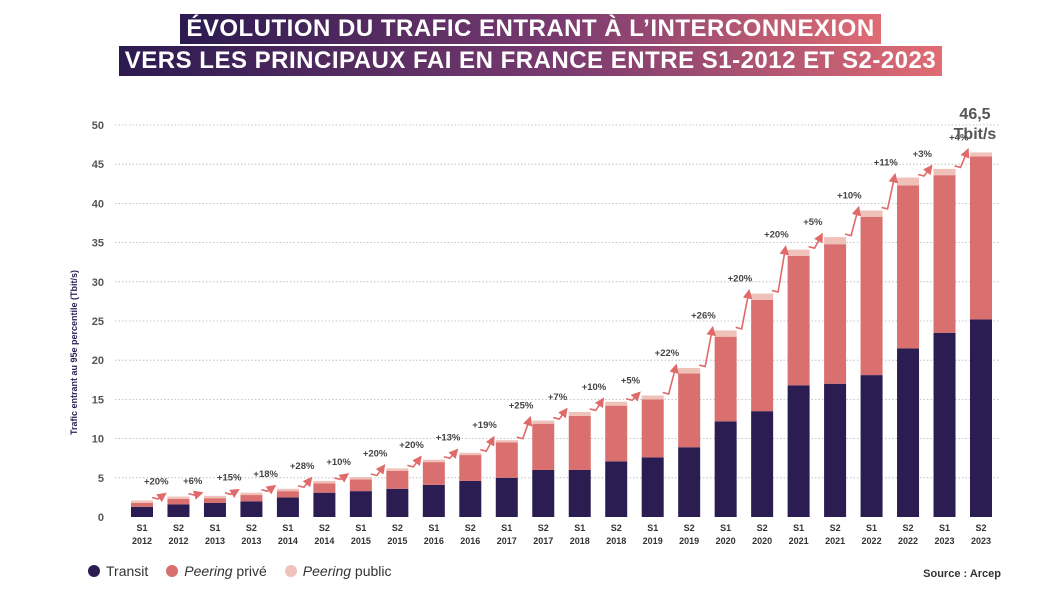 The height and width of the screenshot is (592, 1061). Describe the element at coordinates (127, 571) in the screenshot. I see `legend-label-transit: Transit` at that location.